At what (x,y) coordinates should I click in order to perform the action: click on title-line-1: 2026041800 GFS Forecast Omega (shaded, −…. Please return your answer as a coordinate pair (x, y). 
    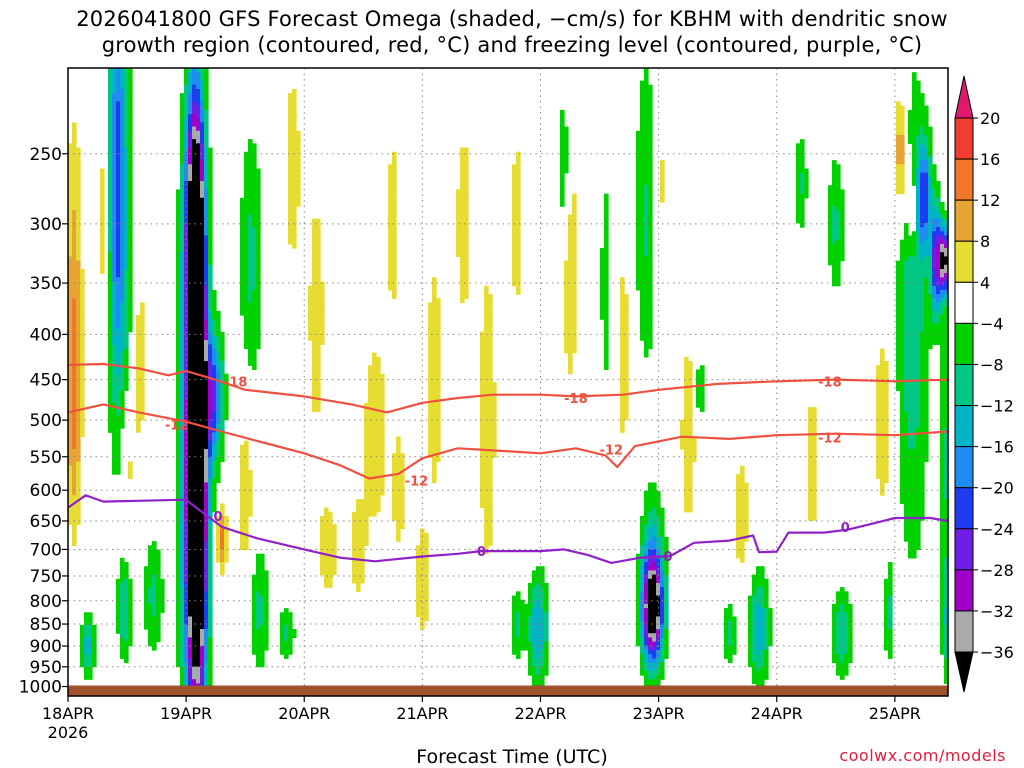
    Looking at the image, I should click on (512, 19).